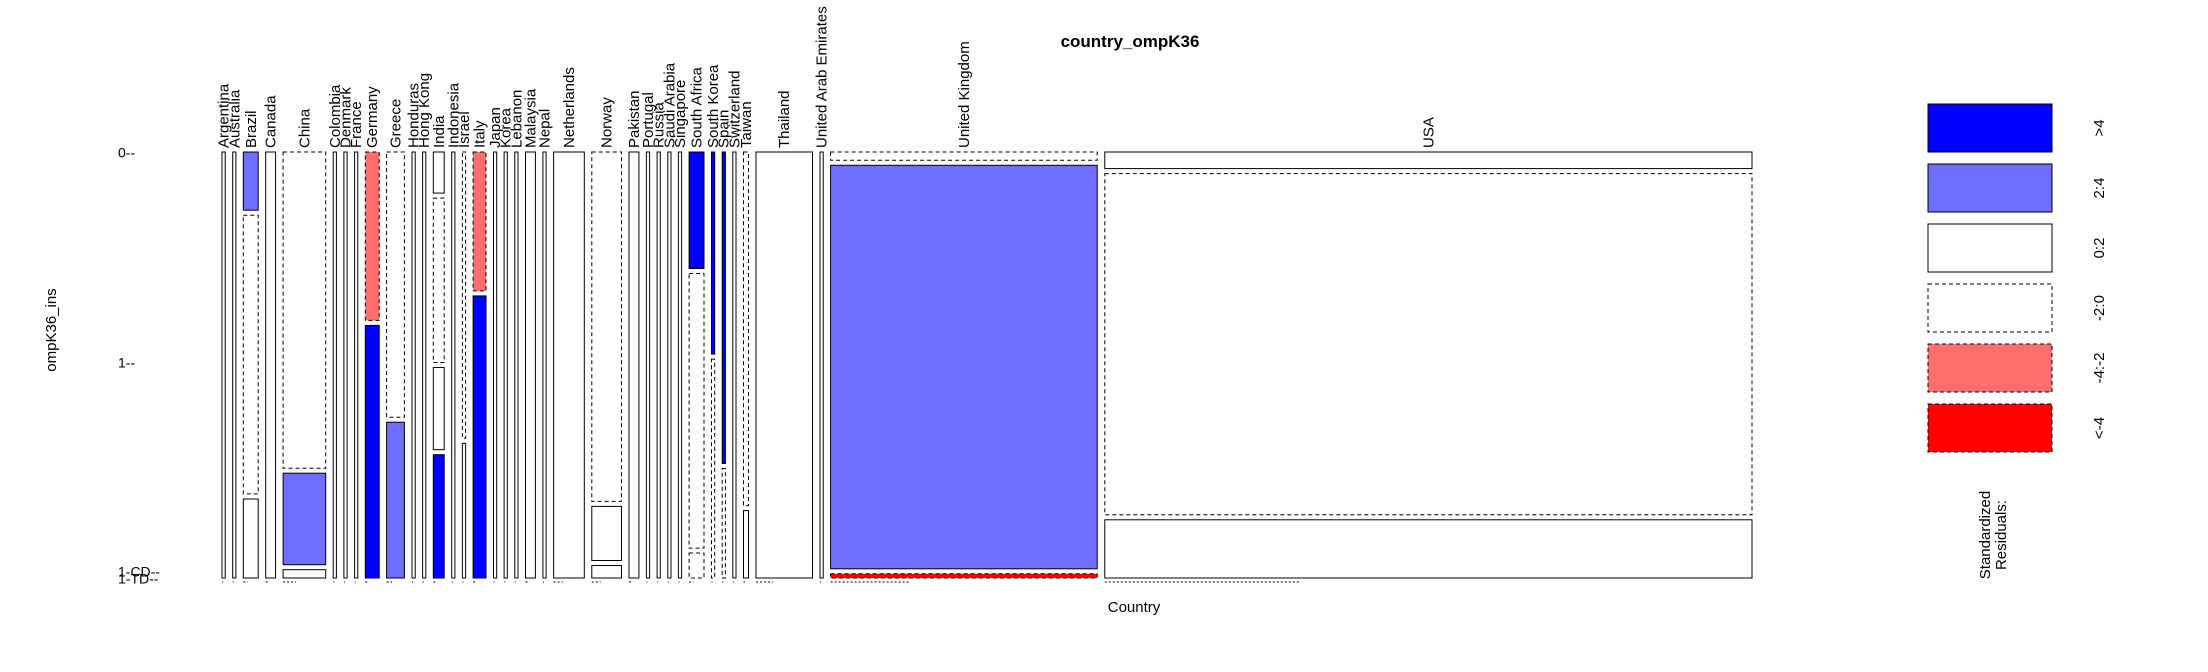 The image size is (2208, 672). I want to click on y-tick-1-TD: 1-TD--, so click(138, 579).